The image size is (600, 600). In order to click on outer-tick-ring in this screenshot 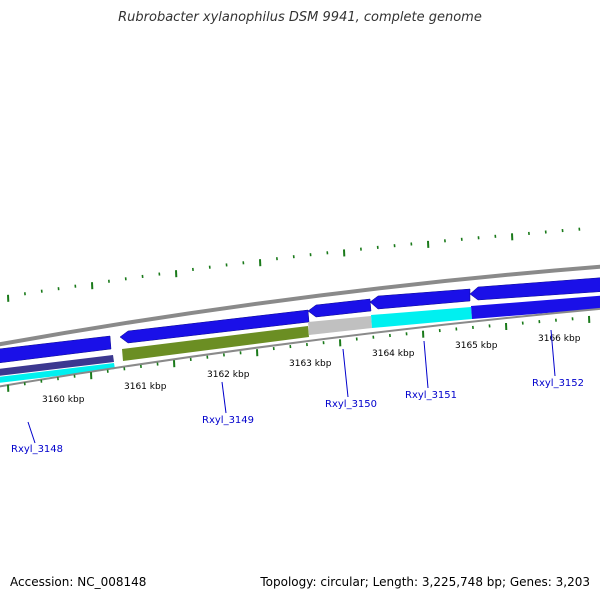, I will do `click(294, 264)`.